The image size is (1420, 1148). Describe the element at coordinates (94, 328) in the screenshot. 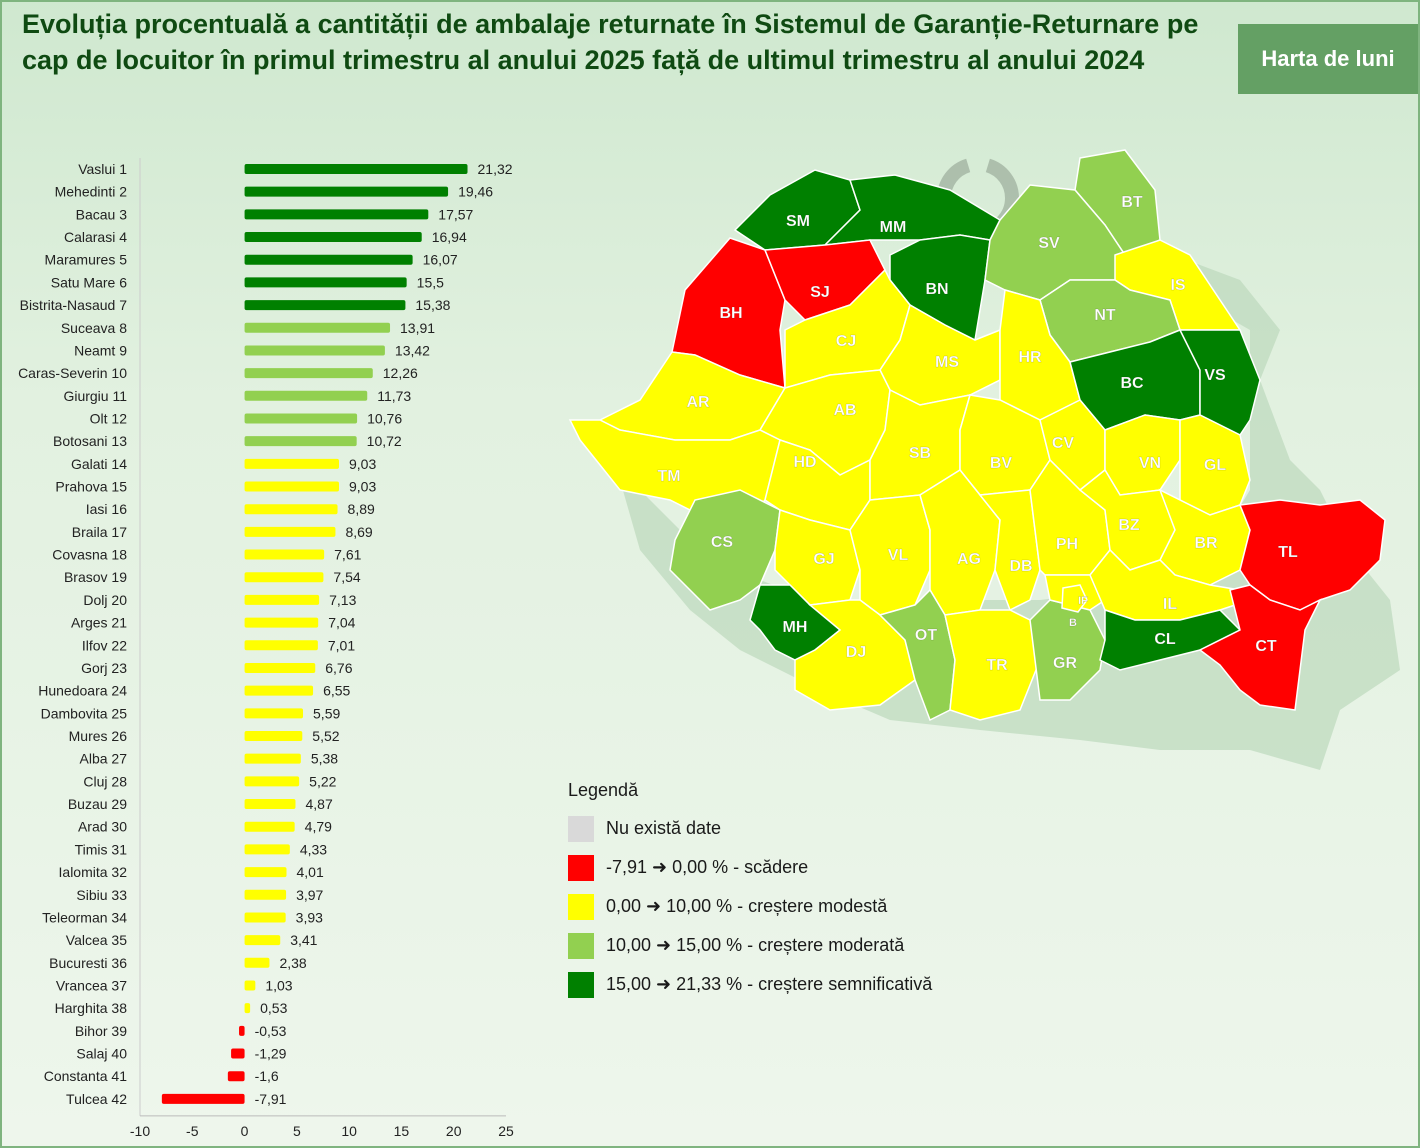

I see `category-label: Suceava 8` at that location.